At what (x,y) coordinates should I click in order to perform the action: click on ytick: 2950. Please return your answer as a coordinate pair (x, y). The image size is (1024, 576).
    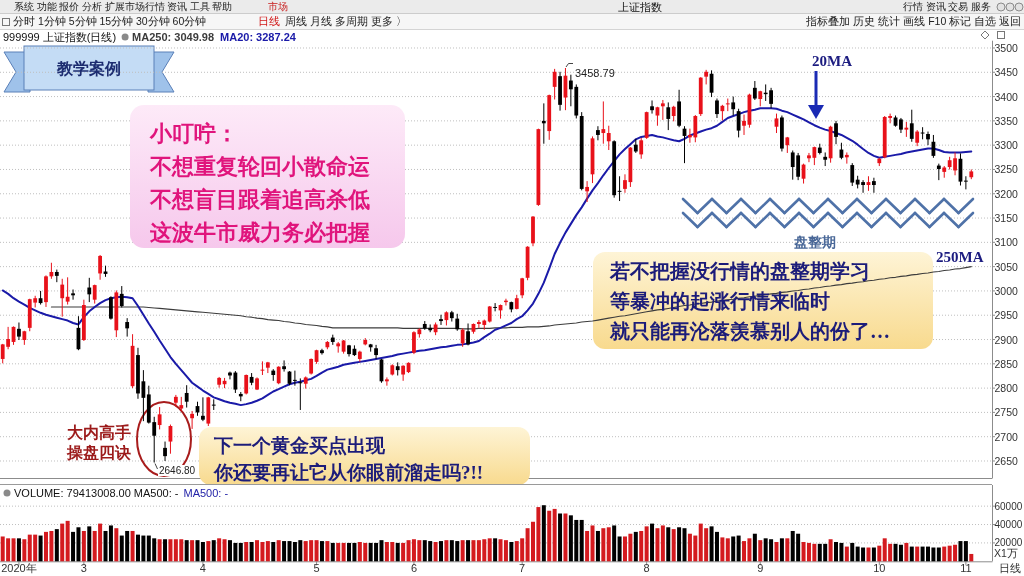
    Looking at the image, I should click on (1006, 315).